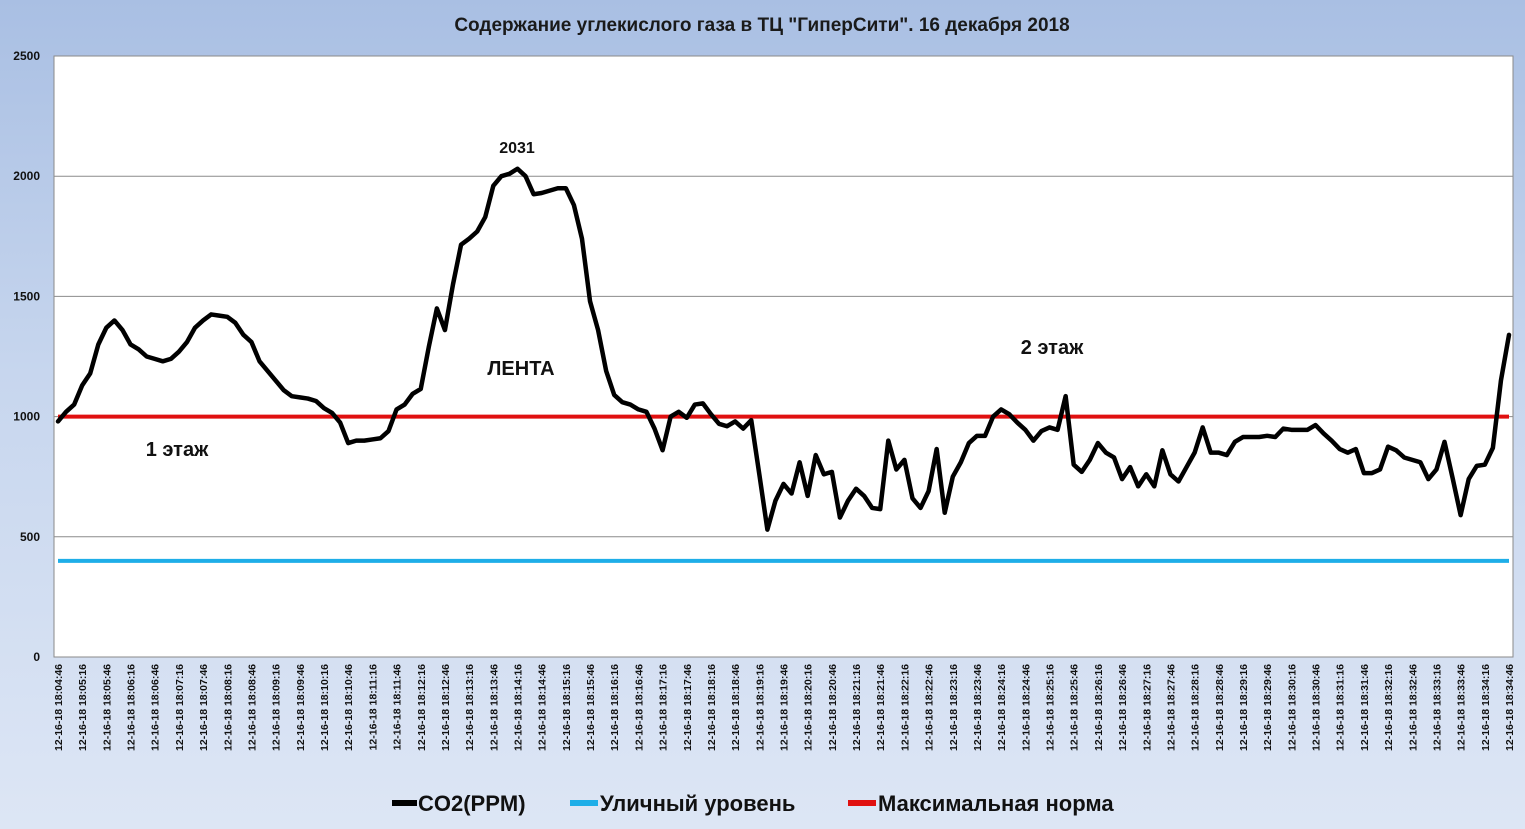 The height and width of the screenshot is (829, 1525). Describe the element at coordinates (228, 707) in the screenshot. I see `x-tick-label: 12-16-18 18:08:16` at that location.